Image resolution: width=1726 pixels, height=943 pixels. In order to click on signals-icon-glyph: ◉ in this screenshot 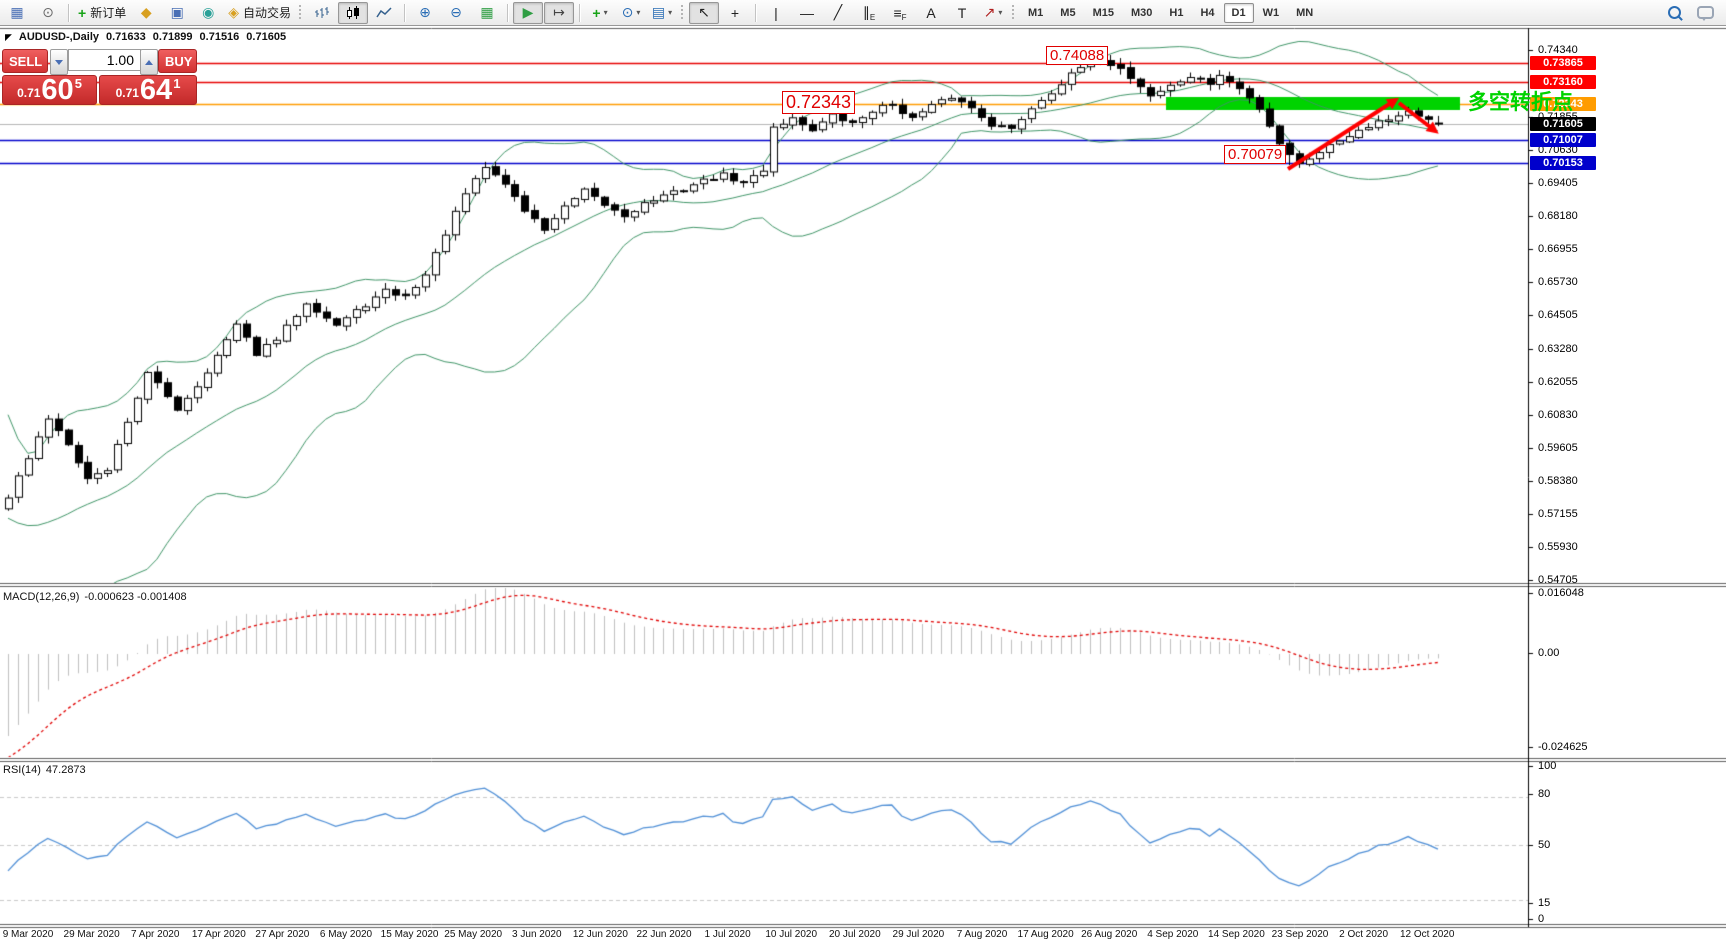, I will do `click(208, 12)`.